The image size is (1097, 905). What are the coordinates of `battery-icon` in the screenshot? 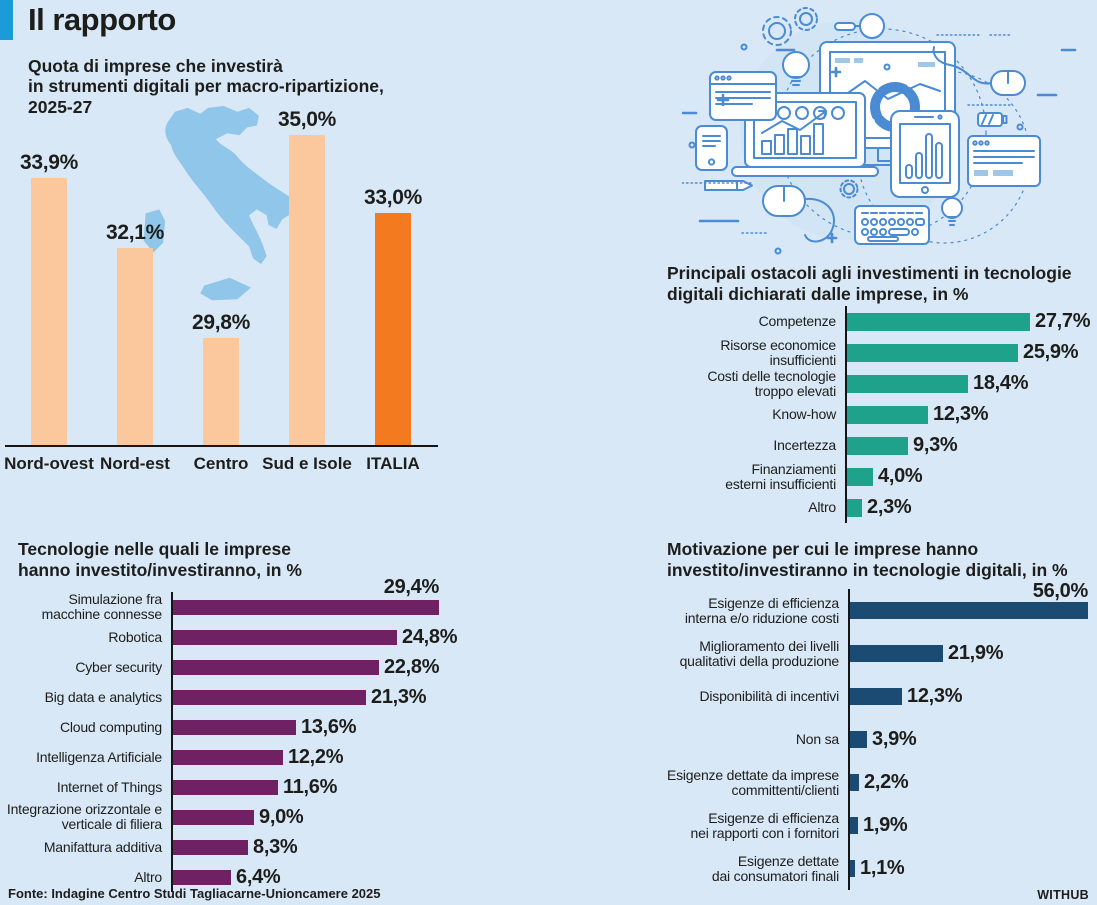 It's located at (992, 119).